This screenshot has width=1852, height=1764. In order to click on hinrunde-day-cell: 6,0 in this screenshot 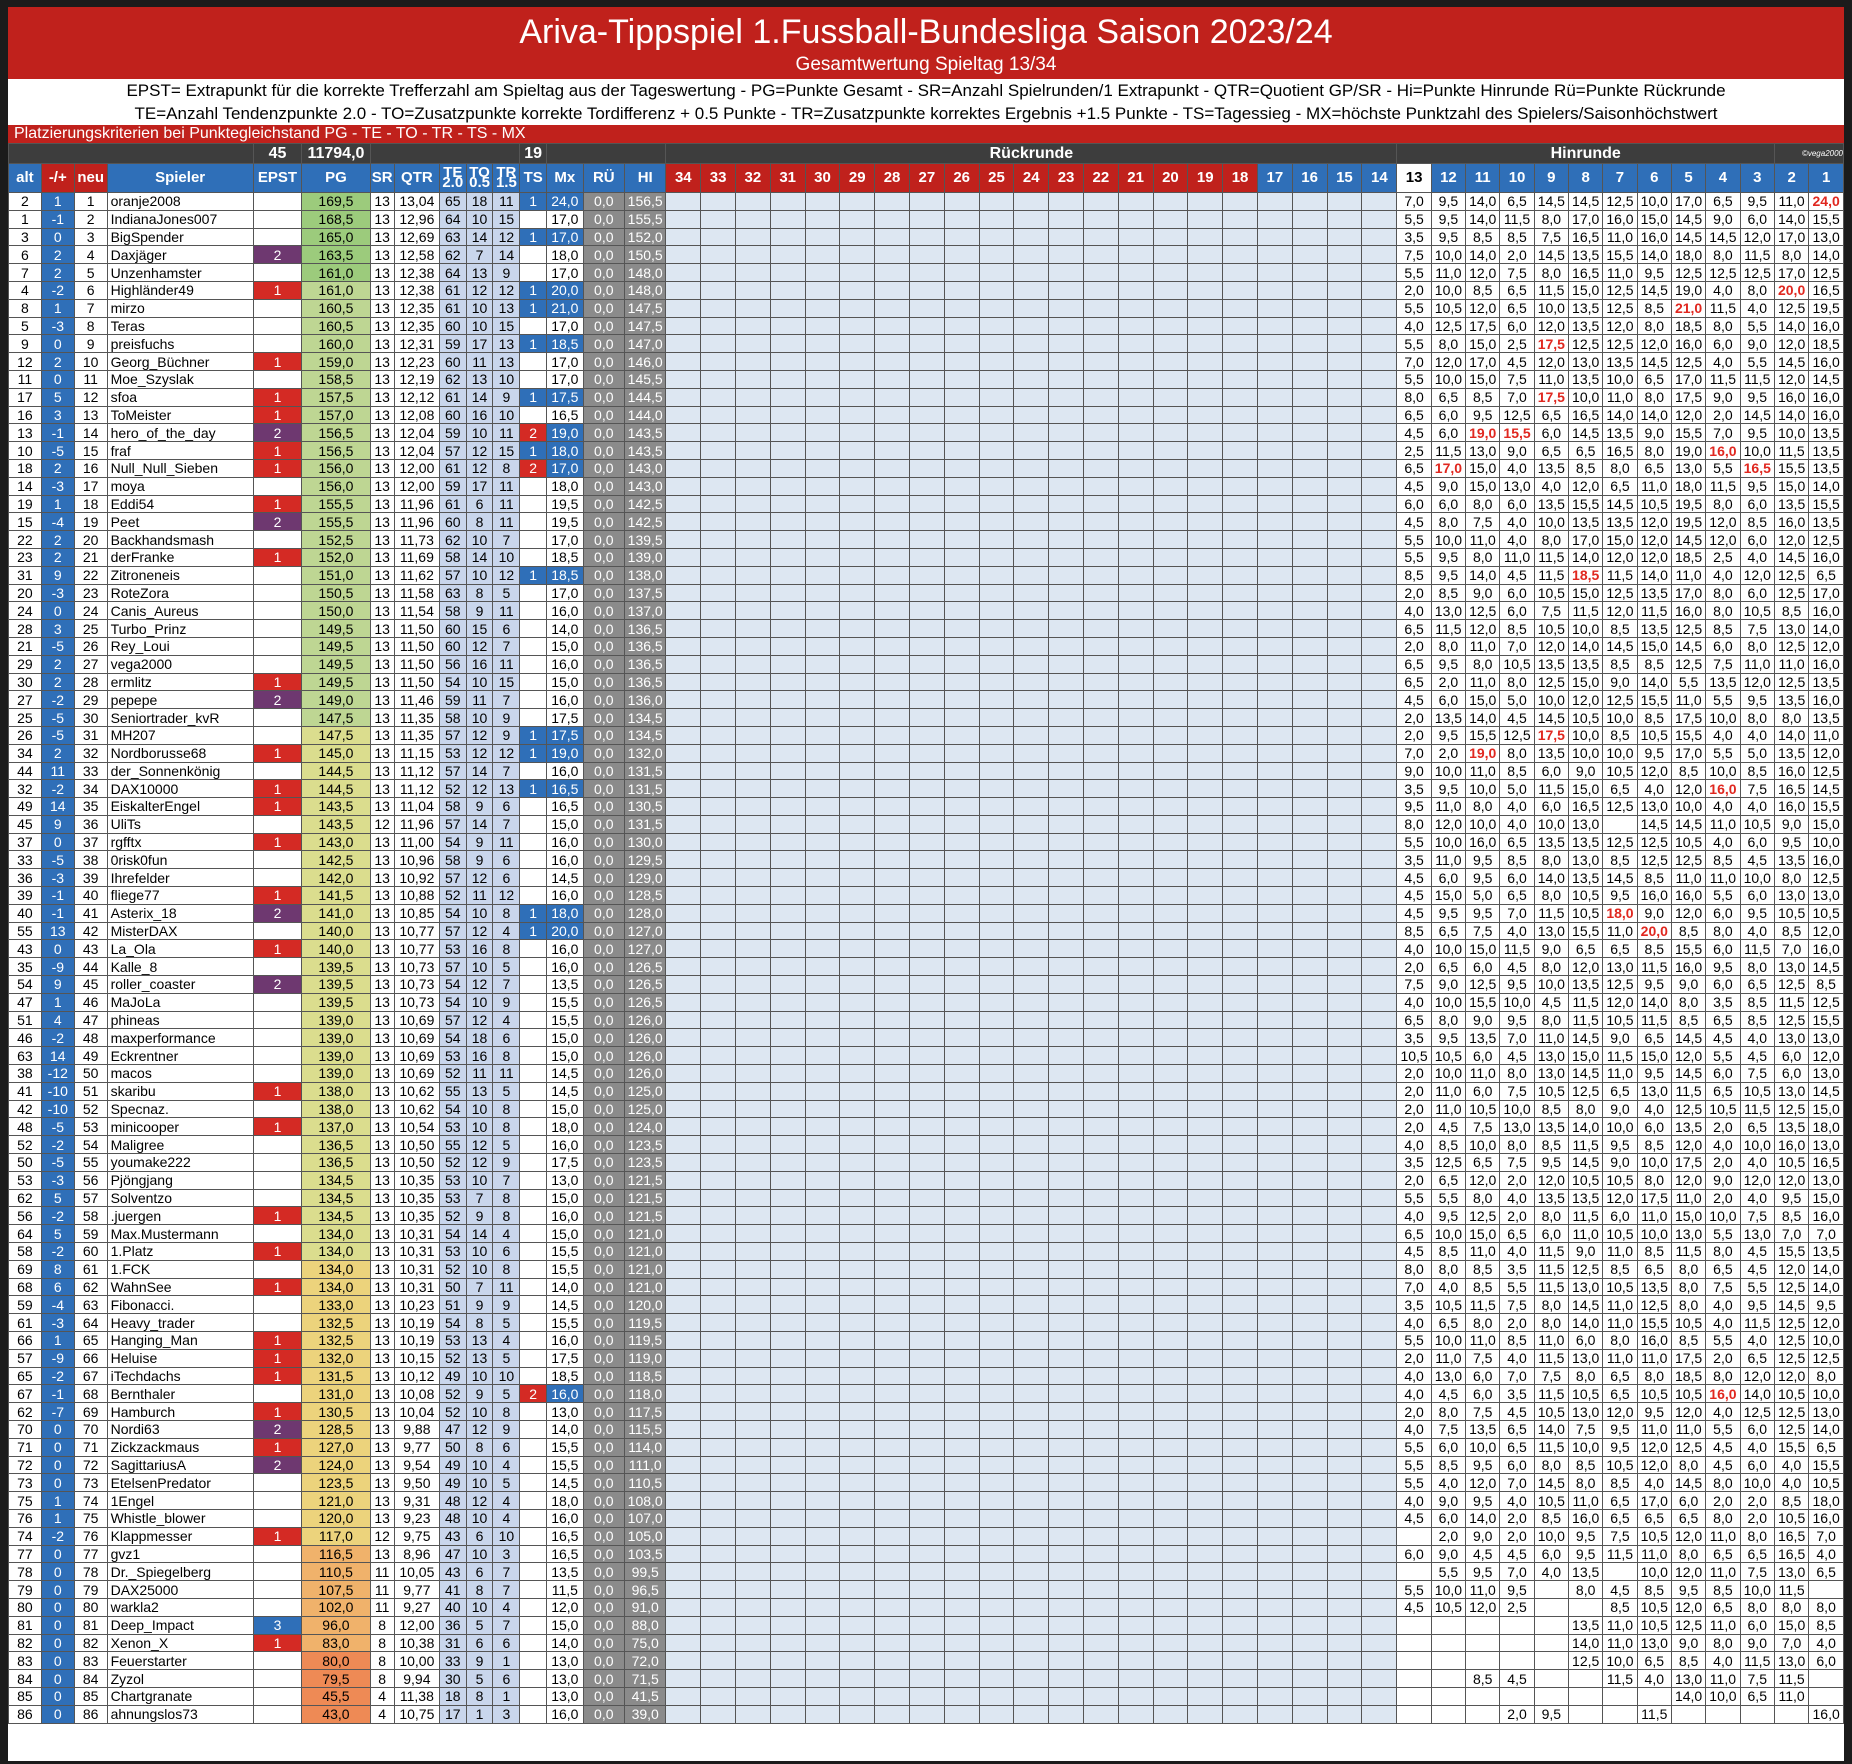, I will do `click(1757, 593)`.